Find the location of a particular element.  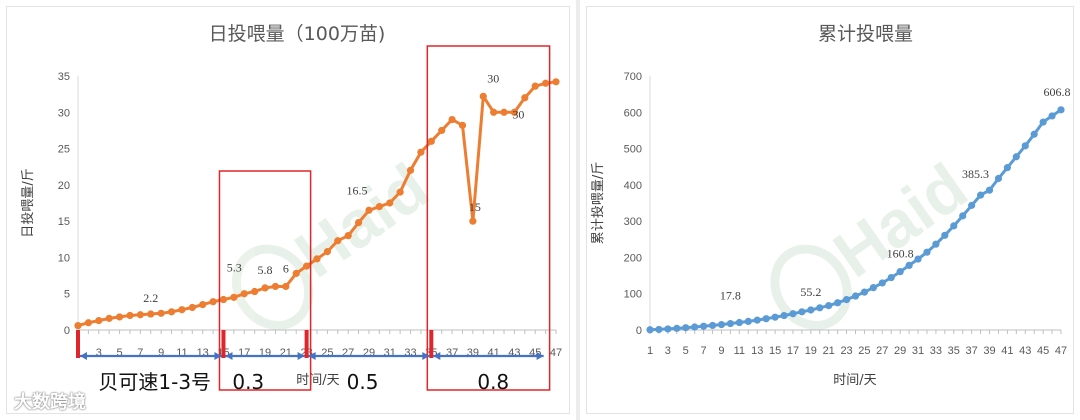

data-label: 606.8 is located at coordinates (1057, 92).